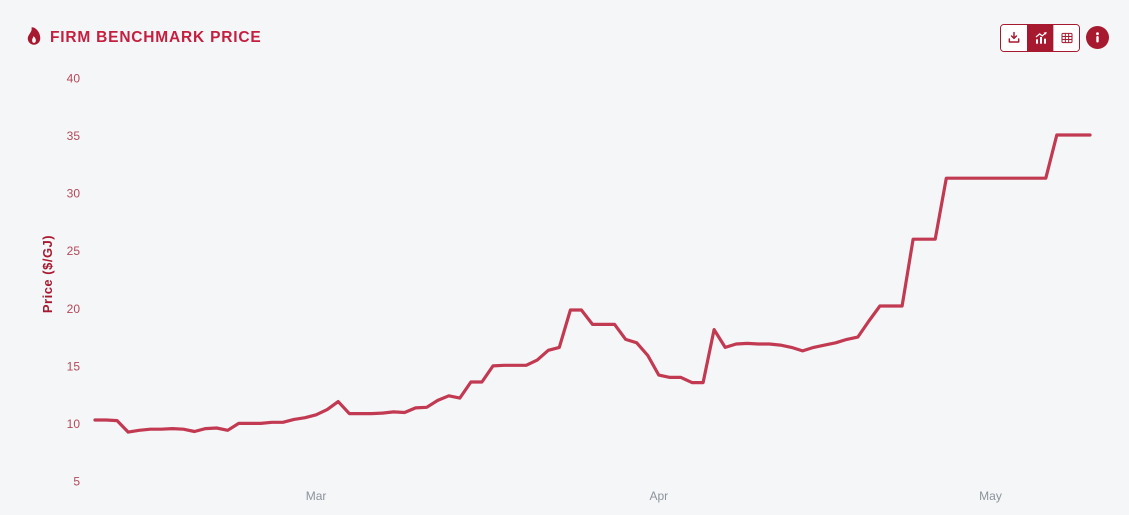 This screenshot has width=1129, height=515. What do you see at coordinates (34, 36) in the screenshot?
I see `flame-icon` at bounding box center [34, 36].